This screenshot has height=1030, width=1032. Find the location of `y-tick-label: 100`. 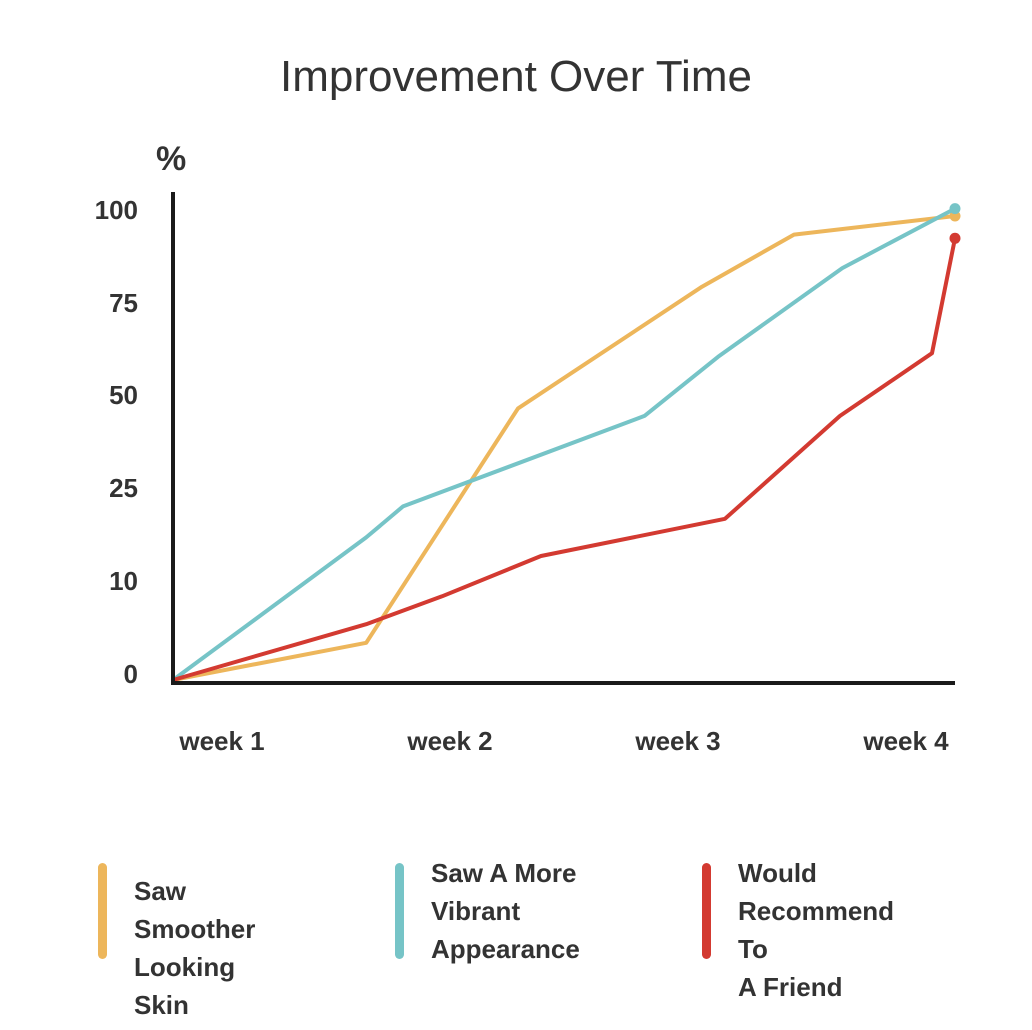

y-tick-label: 100 is located at coordinates (116, 210).